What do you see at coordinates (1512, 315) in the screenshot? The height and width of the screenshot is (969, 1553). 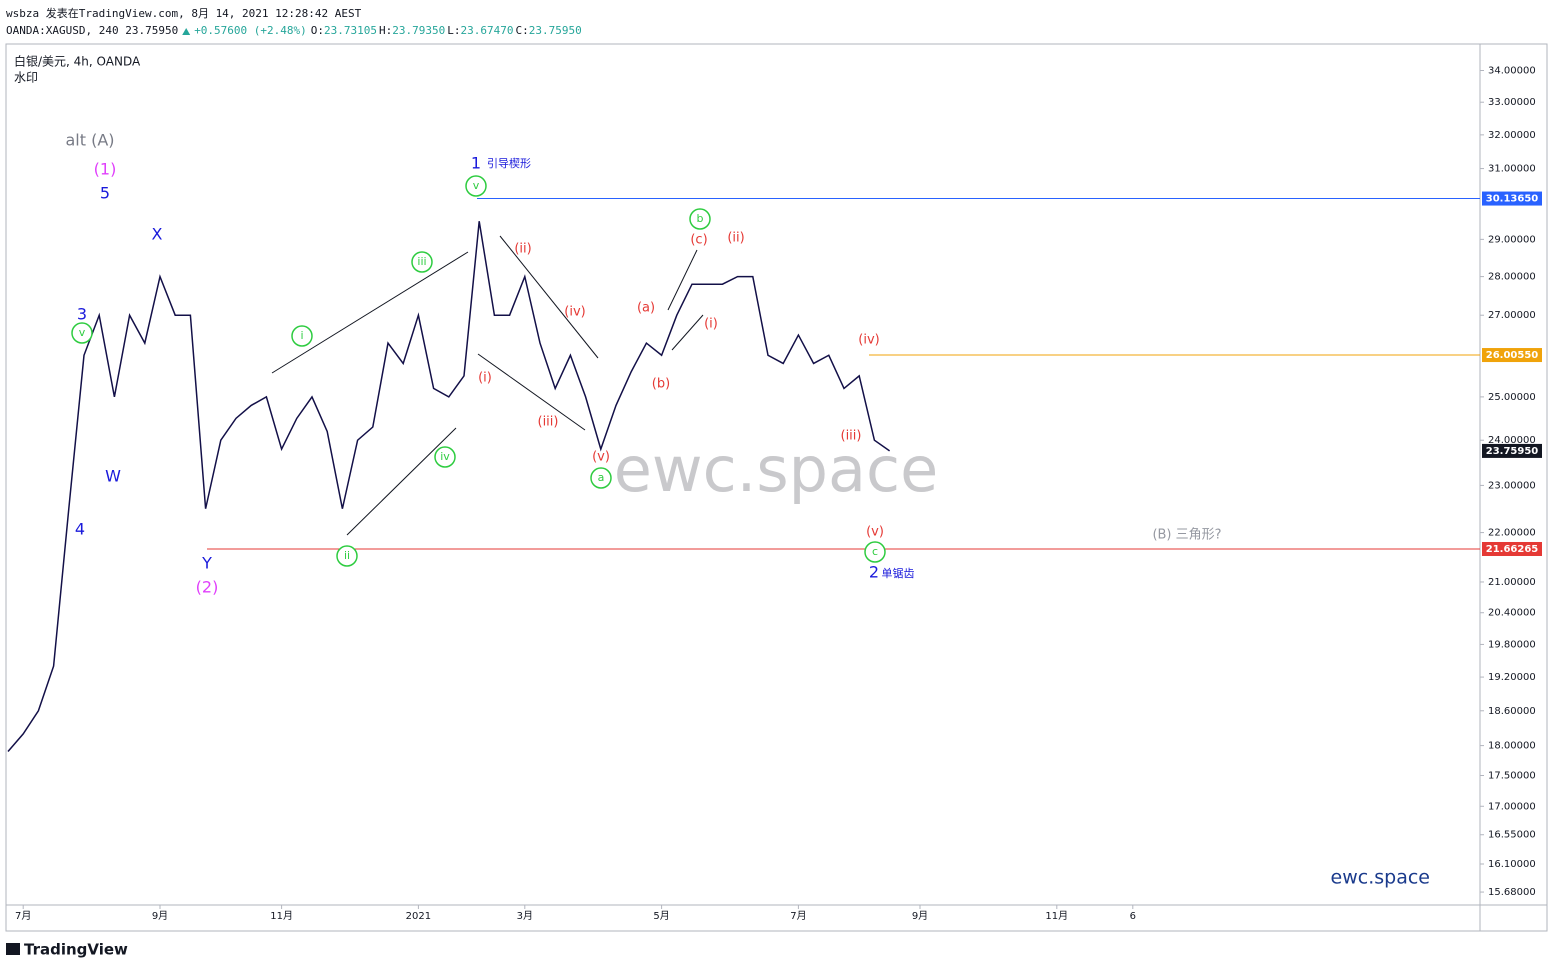 I see `y-tick-label: 27.00000` at bounding box center [1512, 315].